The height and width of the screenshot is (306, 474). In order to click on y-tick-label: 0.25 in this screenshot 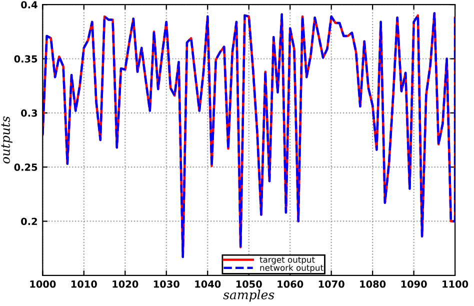, I will do `click(26, 167)`.